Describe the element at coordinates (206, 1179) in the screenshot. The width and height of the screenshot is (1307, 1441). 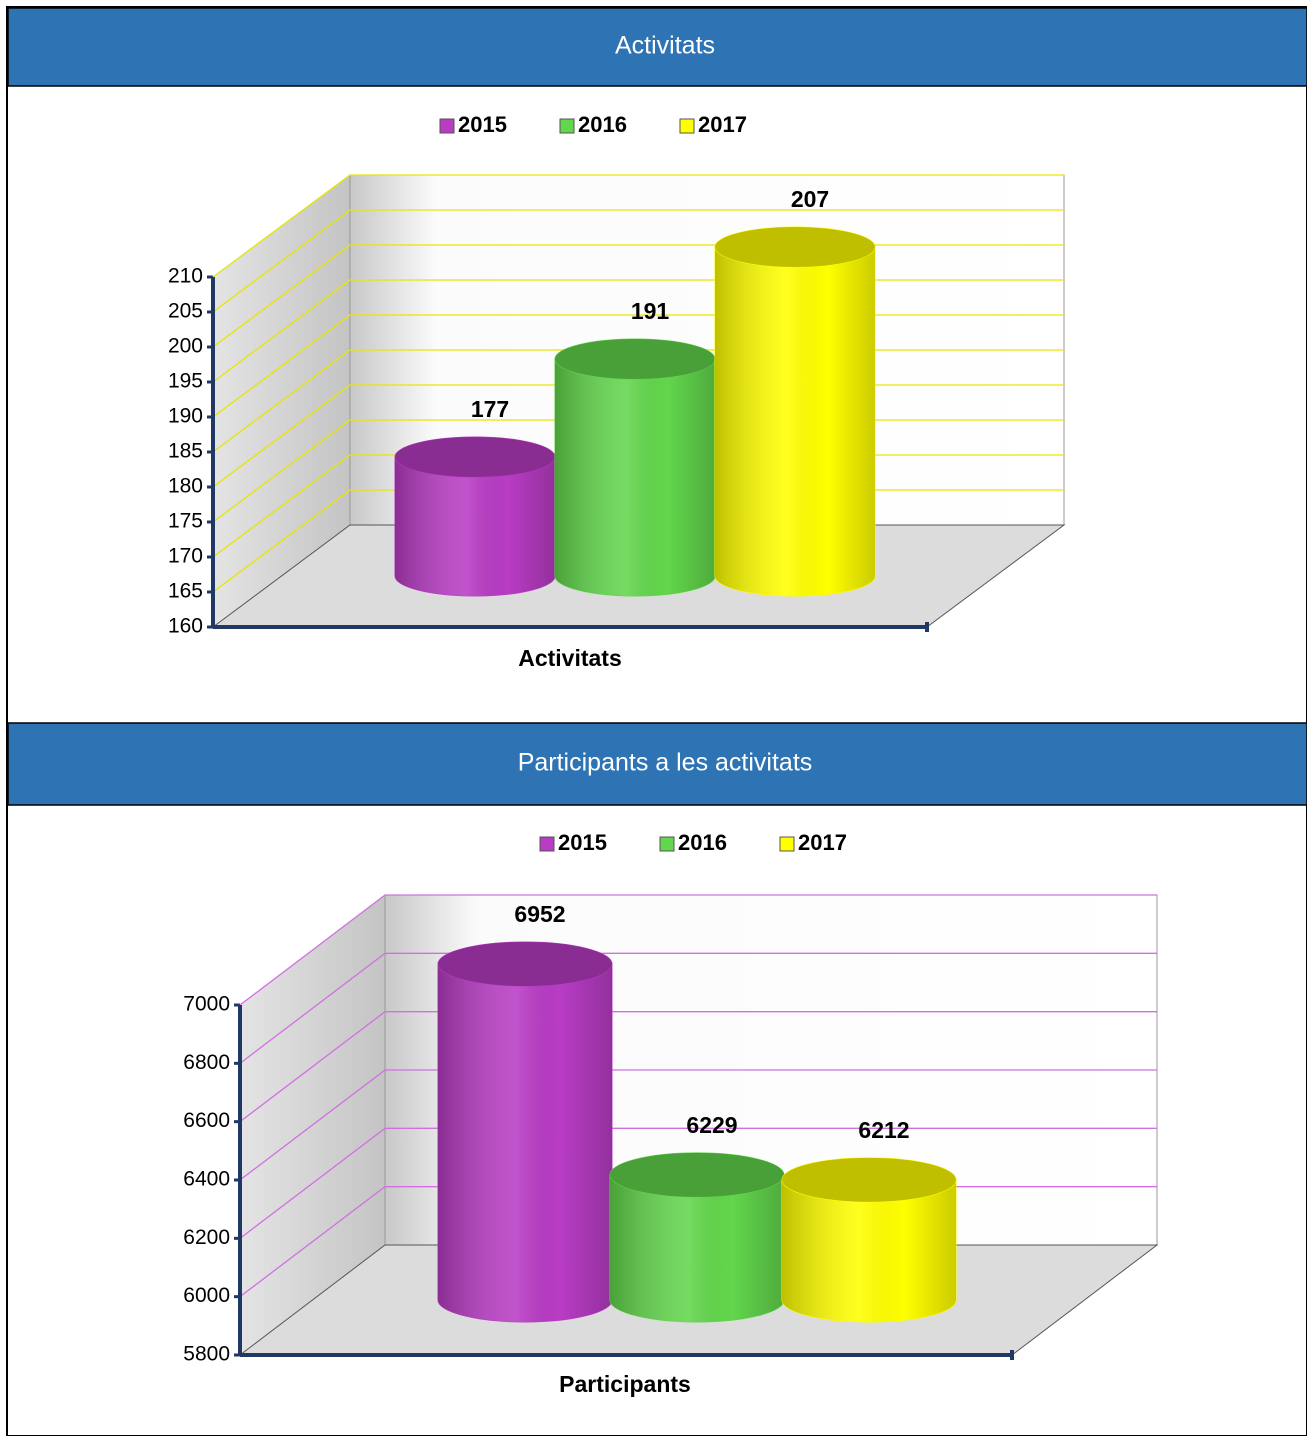
I see `y-tick-label: 6400` at that location.